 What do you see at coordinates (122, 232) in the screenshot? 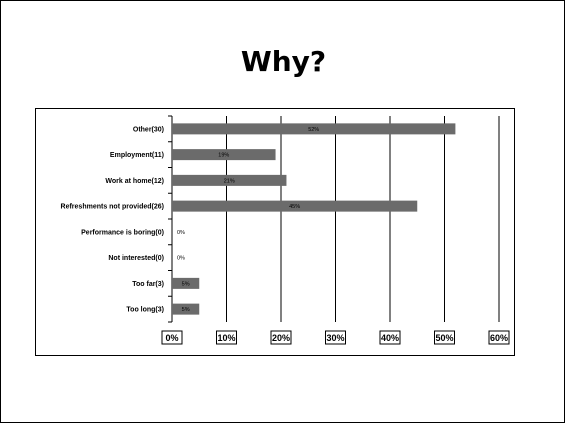
I see `category-label: Performance is boring(0)` at bounding box center [122, 232].